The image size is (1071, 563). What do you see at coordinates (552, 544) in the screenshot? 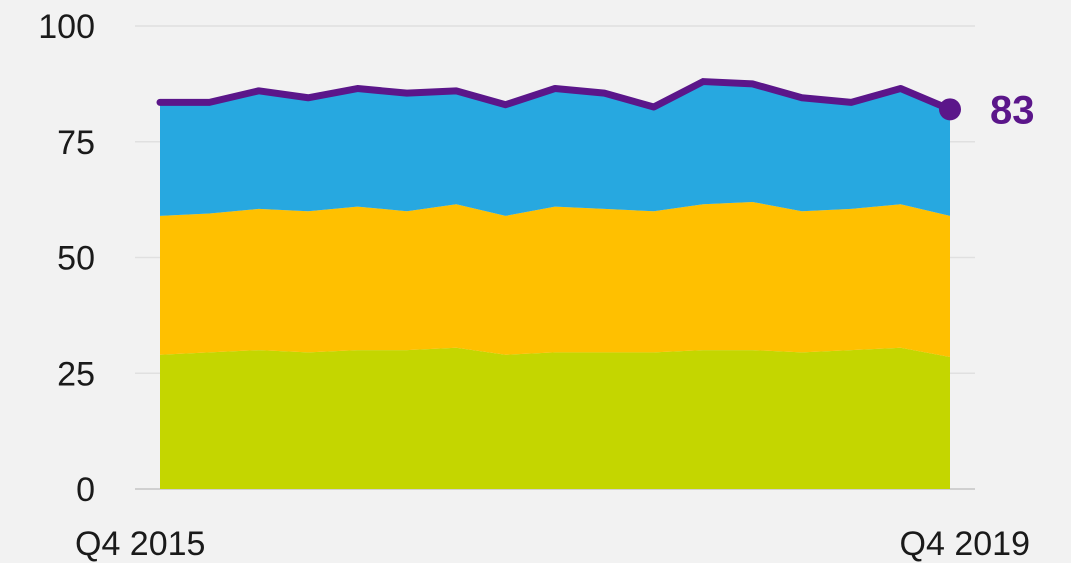
I see `x-axis: Q4 2015 Q4 2019` at bounding box center [552, 544].